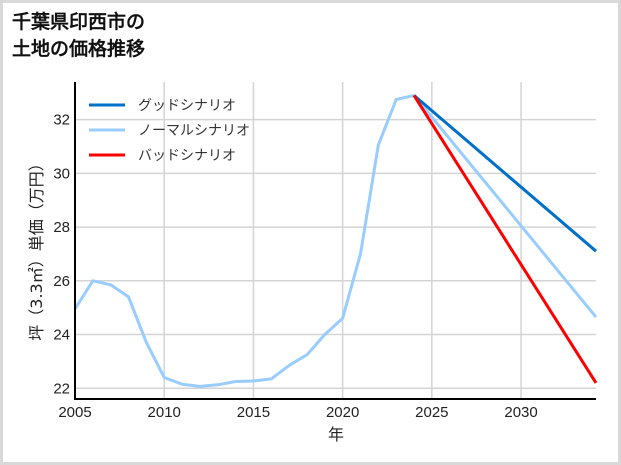 Image resolution: width=621 pixels, height=465 pixels. What do you see at coordinates (187, 156) in the screenshot?
I see `legend-label: バッドシナリオ` at bounding box center [187, 156].